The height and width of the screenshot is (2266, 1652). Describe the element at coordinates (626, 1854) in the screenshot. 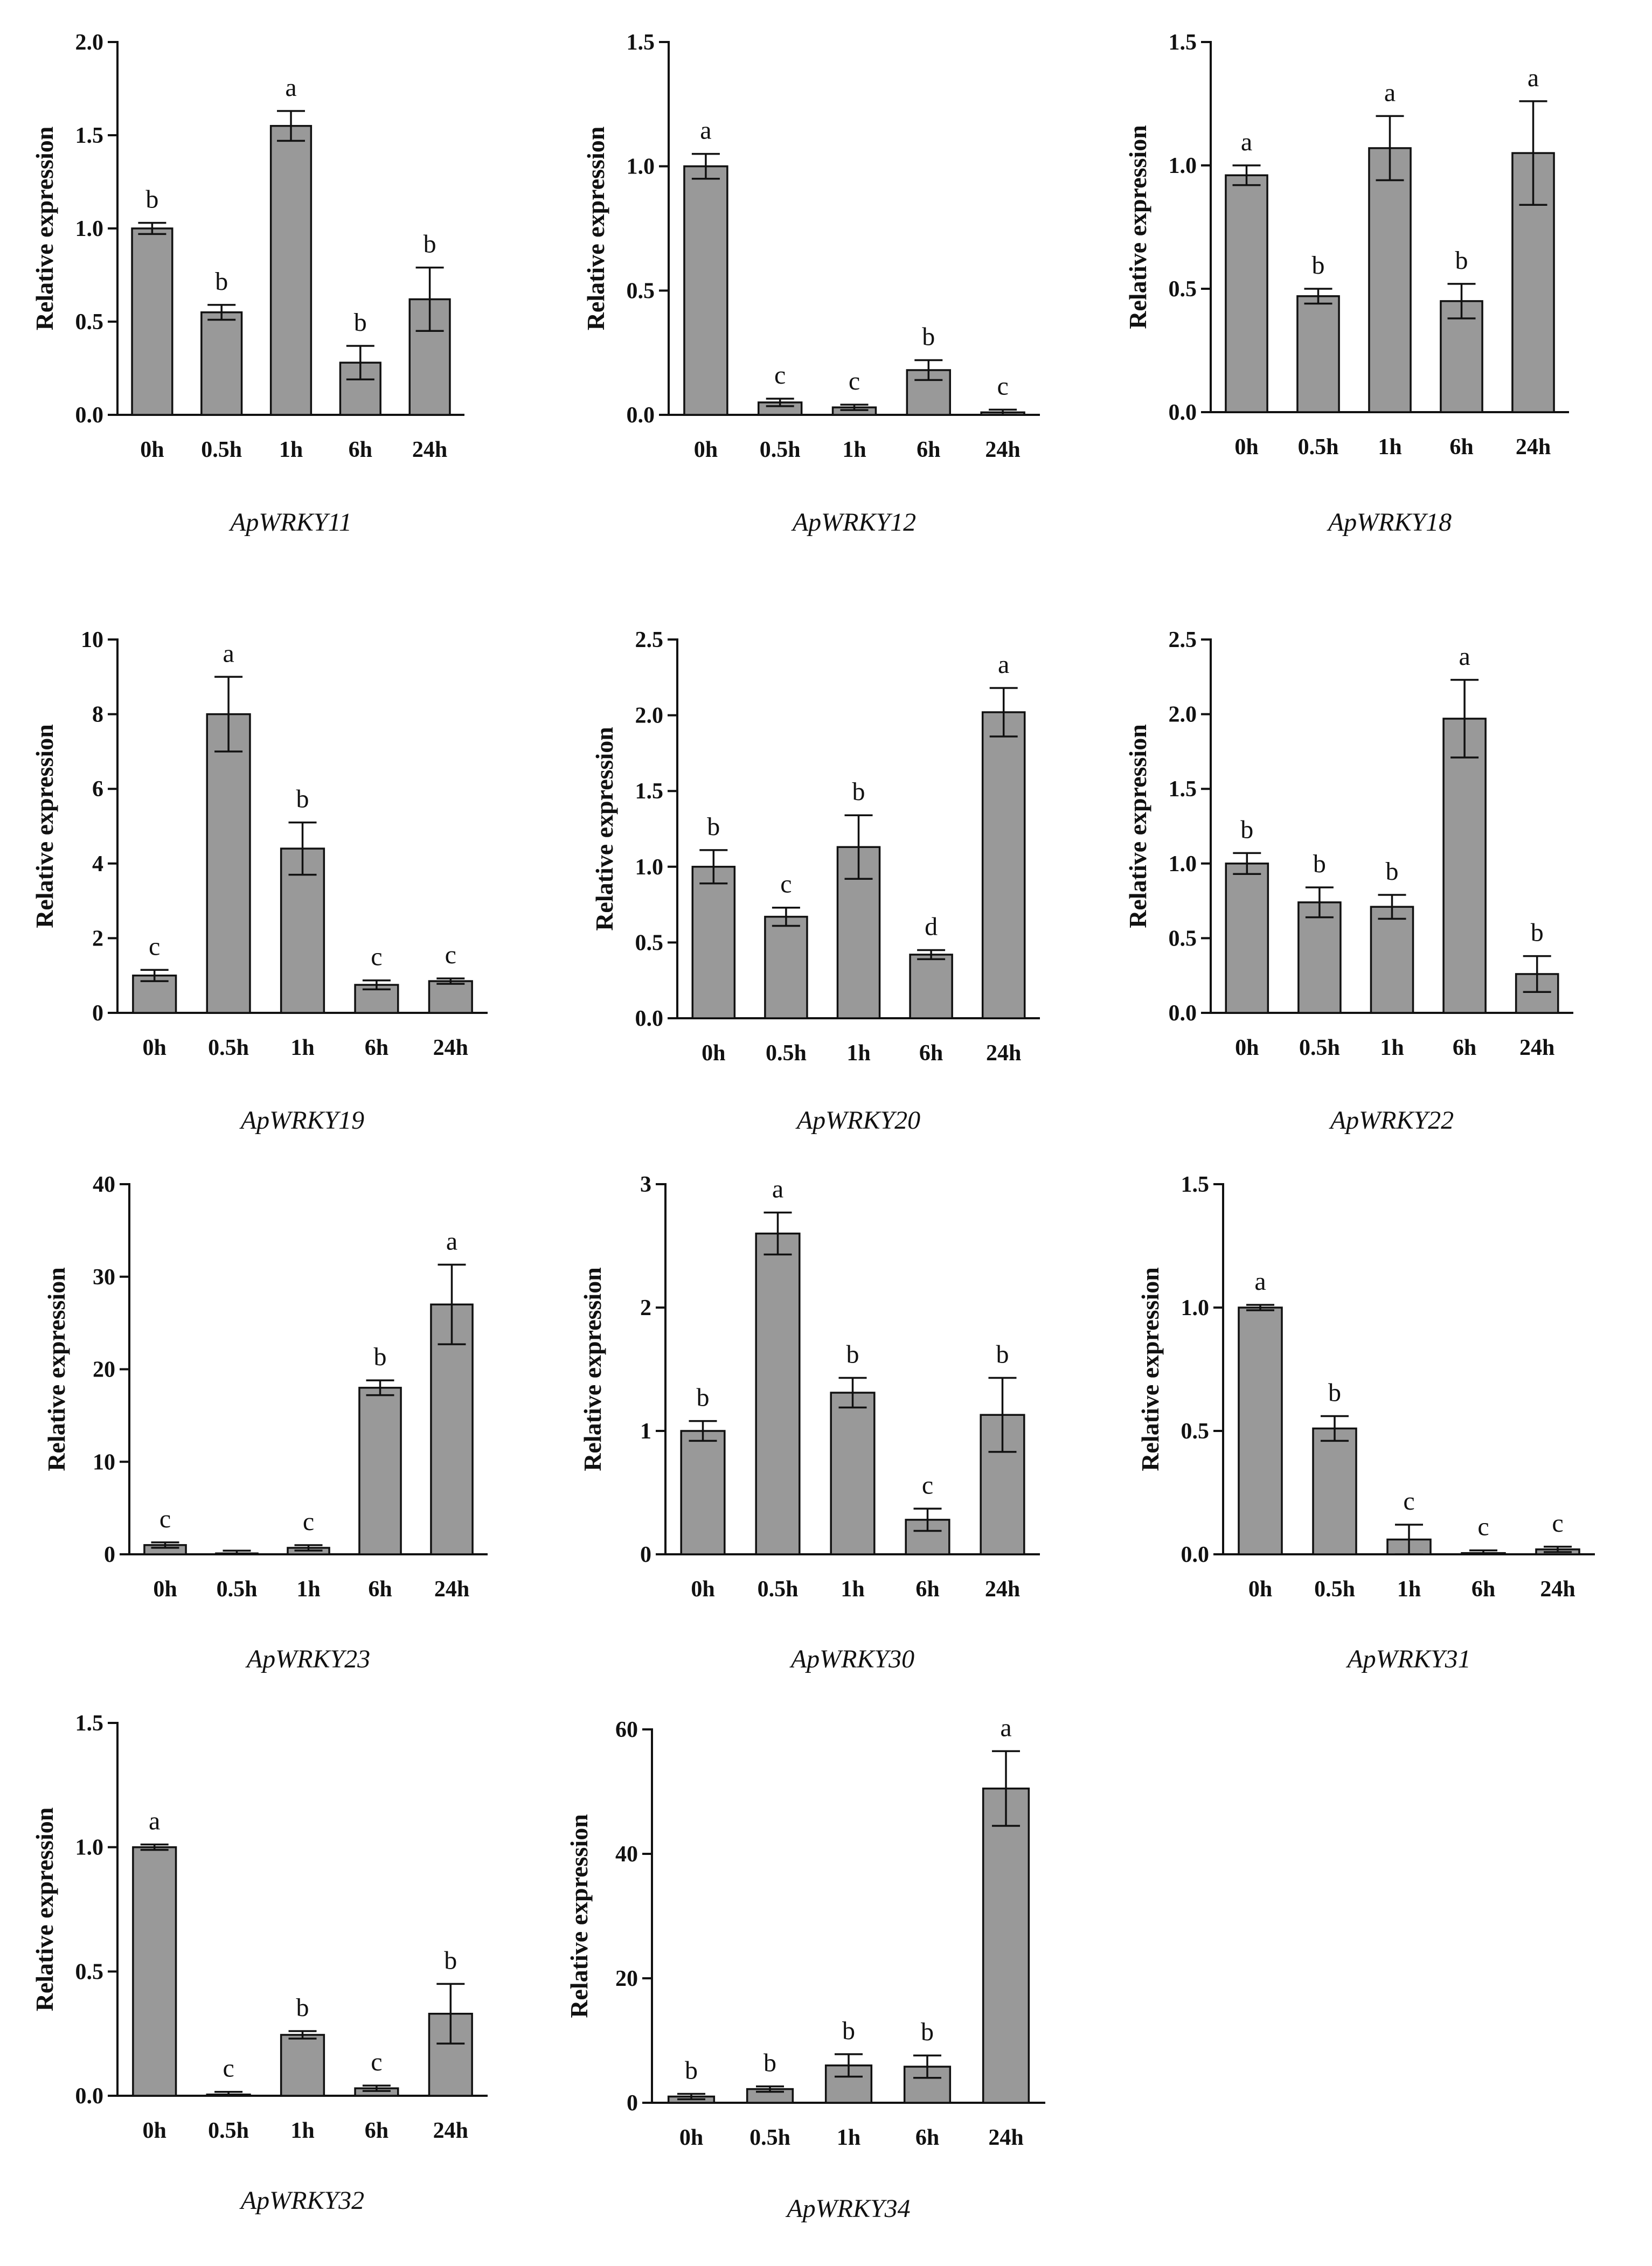

I see `y-tick-label: 40` at that location.